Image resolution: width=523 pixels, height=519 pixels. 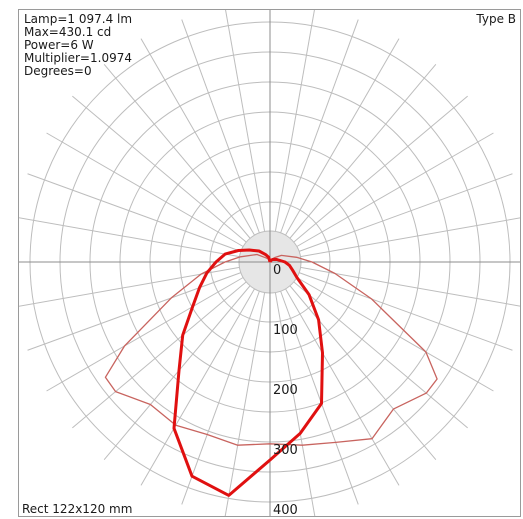 I want to click on lamp-label: Lamp=1 097.4 lm, so click(x=78, y=19).